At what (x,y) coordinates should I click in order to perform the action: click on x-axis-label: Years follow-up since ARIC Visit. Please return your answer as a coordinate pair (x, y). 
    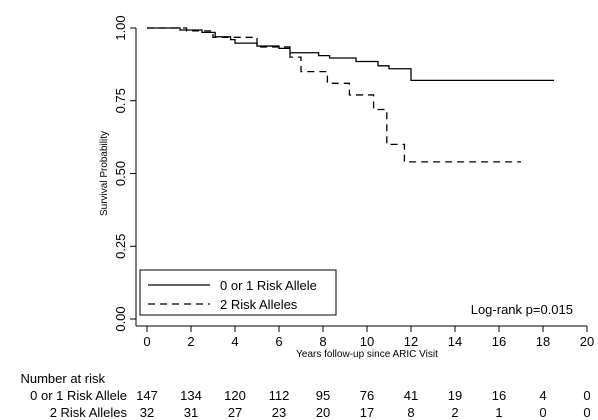
    Looking at the image, I should click on (367, 354).